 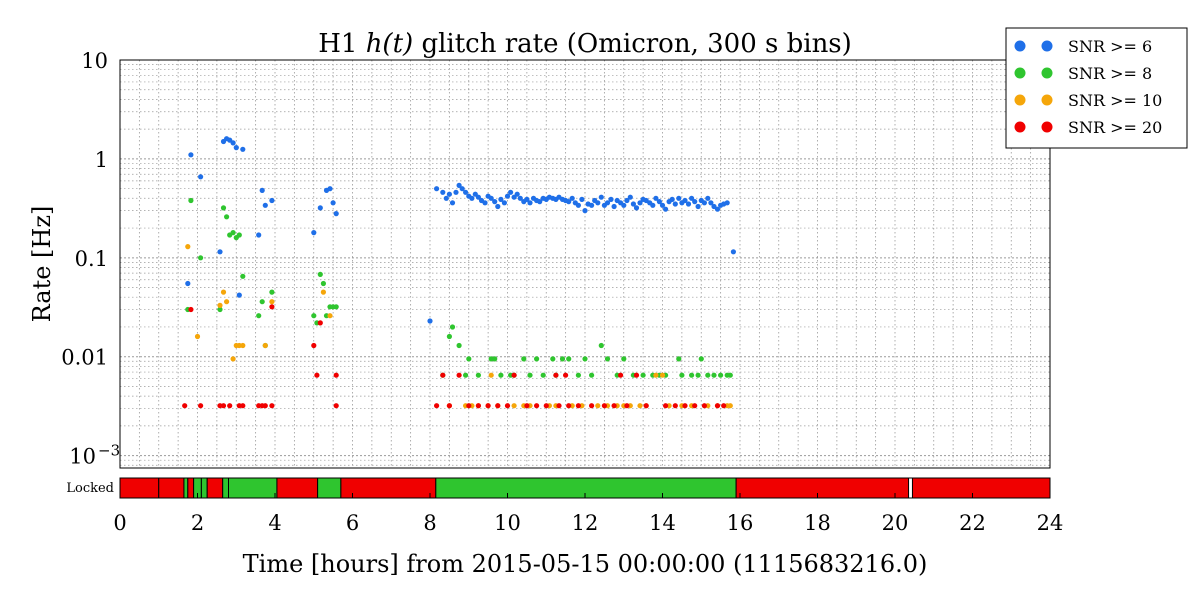 What do you see at coordinates (101, 160) in the screenshot?
I see `y-tick-label: 1` at bounding box center [101, 160].